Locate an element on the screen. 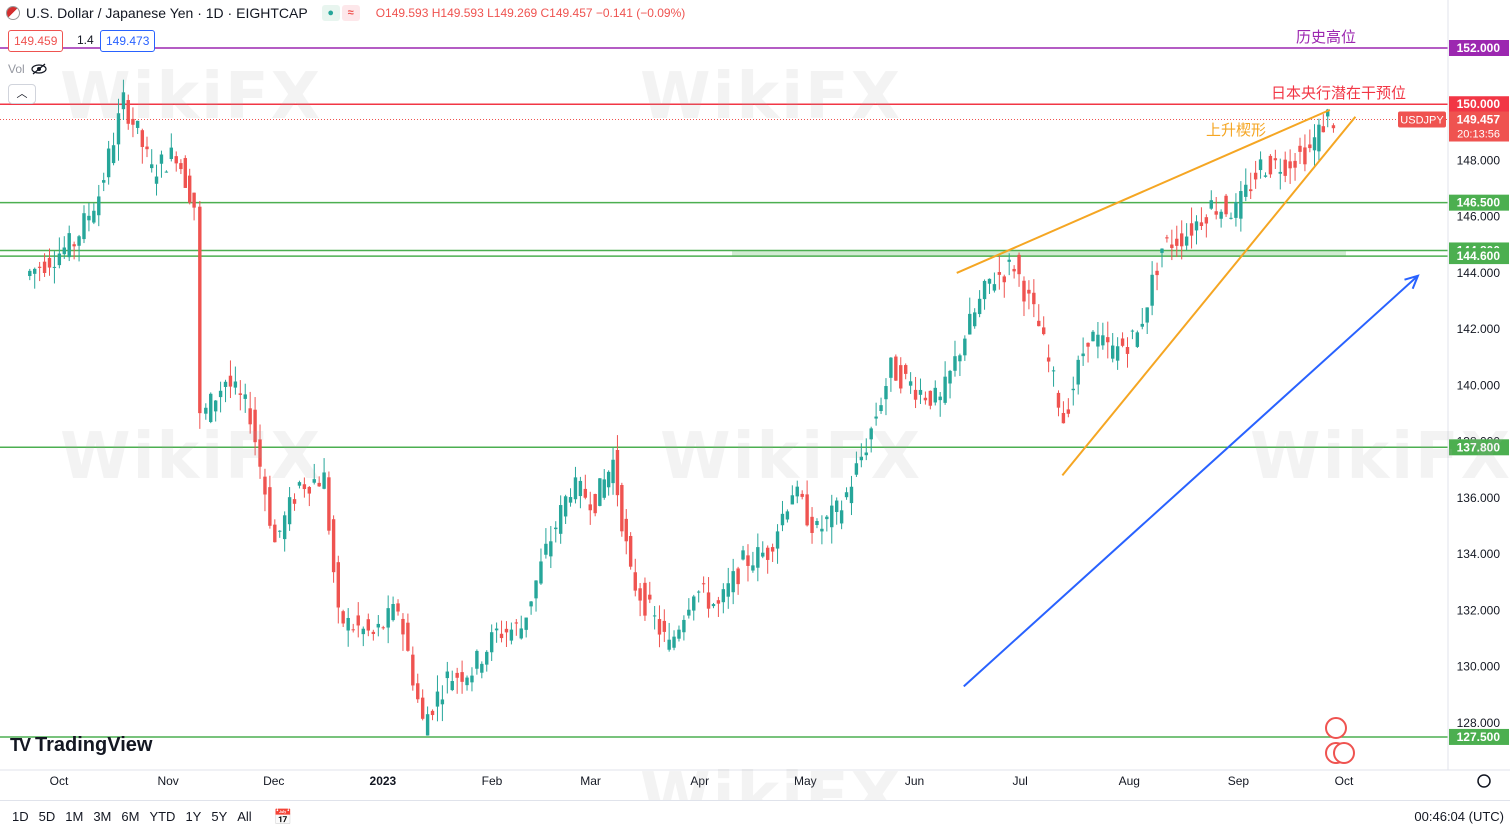 The image size is (1510, 834). range-button-6m: 6M is located at coordinates (130, 816).